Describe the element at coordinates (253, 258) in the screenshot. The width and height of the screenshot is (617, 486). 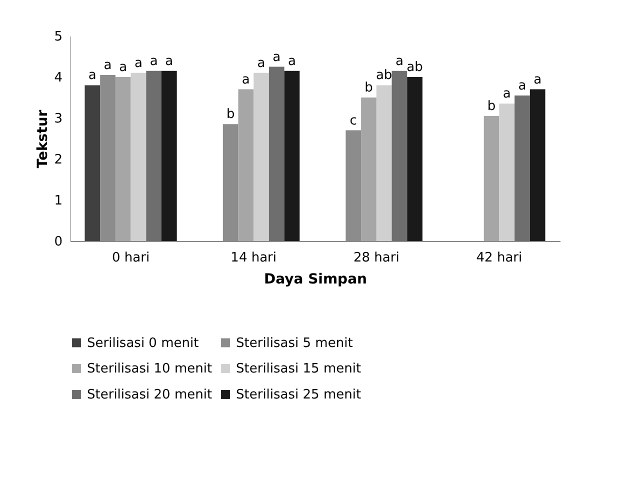
I see `x-tick-label: 14 hari` at that location.